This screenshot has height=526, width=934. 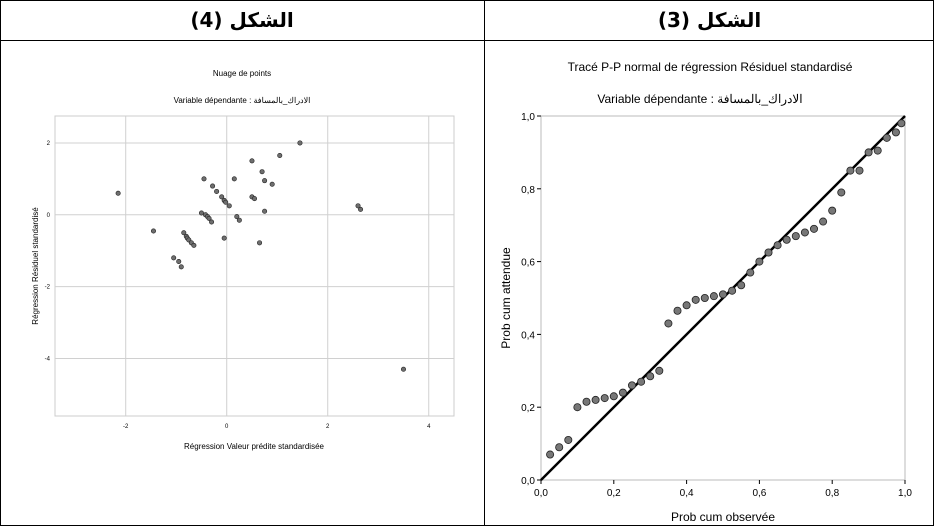 What do you see at coordinates (242, 100) in the screenshot?
I see `scatter-subtitle: Variable dépendante : الادراك_بالمسافة` at bounding box center [242, 100].